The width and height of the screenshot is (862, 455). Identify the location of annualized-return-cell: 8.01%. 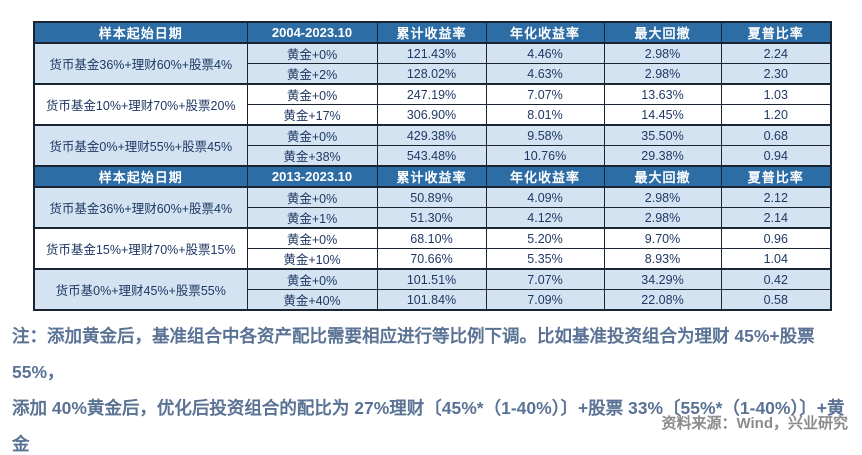
(545, 114).